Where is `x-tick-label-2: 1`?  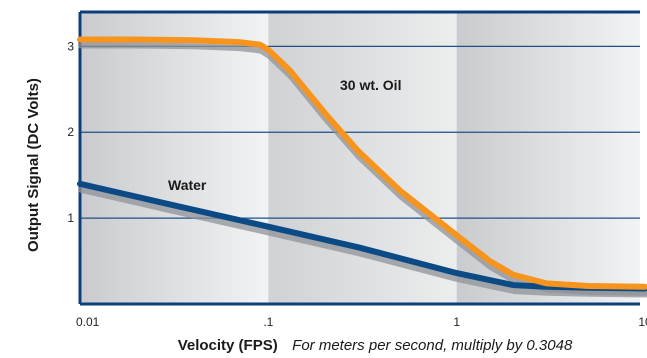
x-tick-label-2: 1 is located at coordinates (456, 322).